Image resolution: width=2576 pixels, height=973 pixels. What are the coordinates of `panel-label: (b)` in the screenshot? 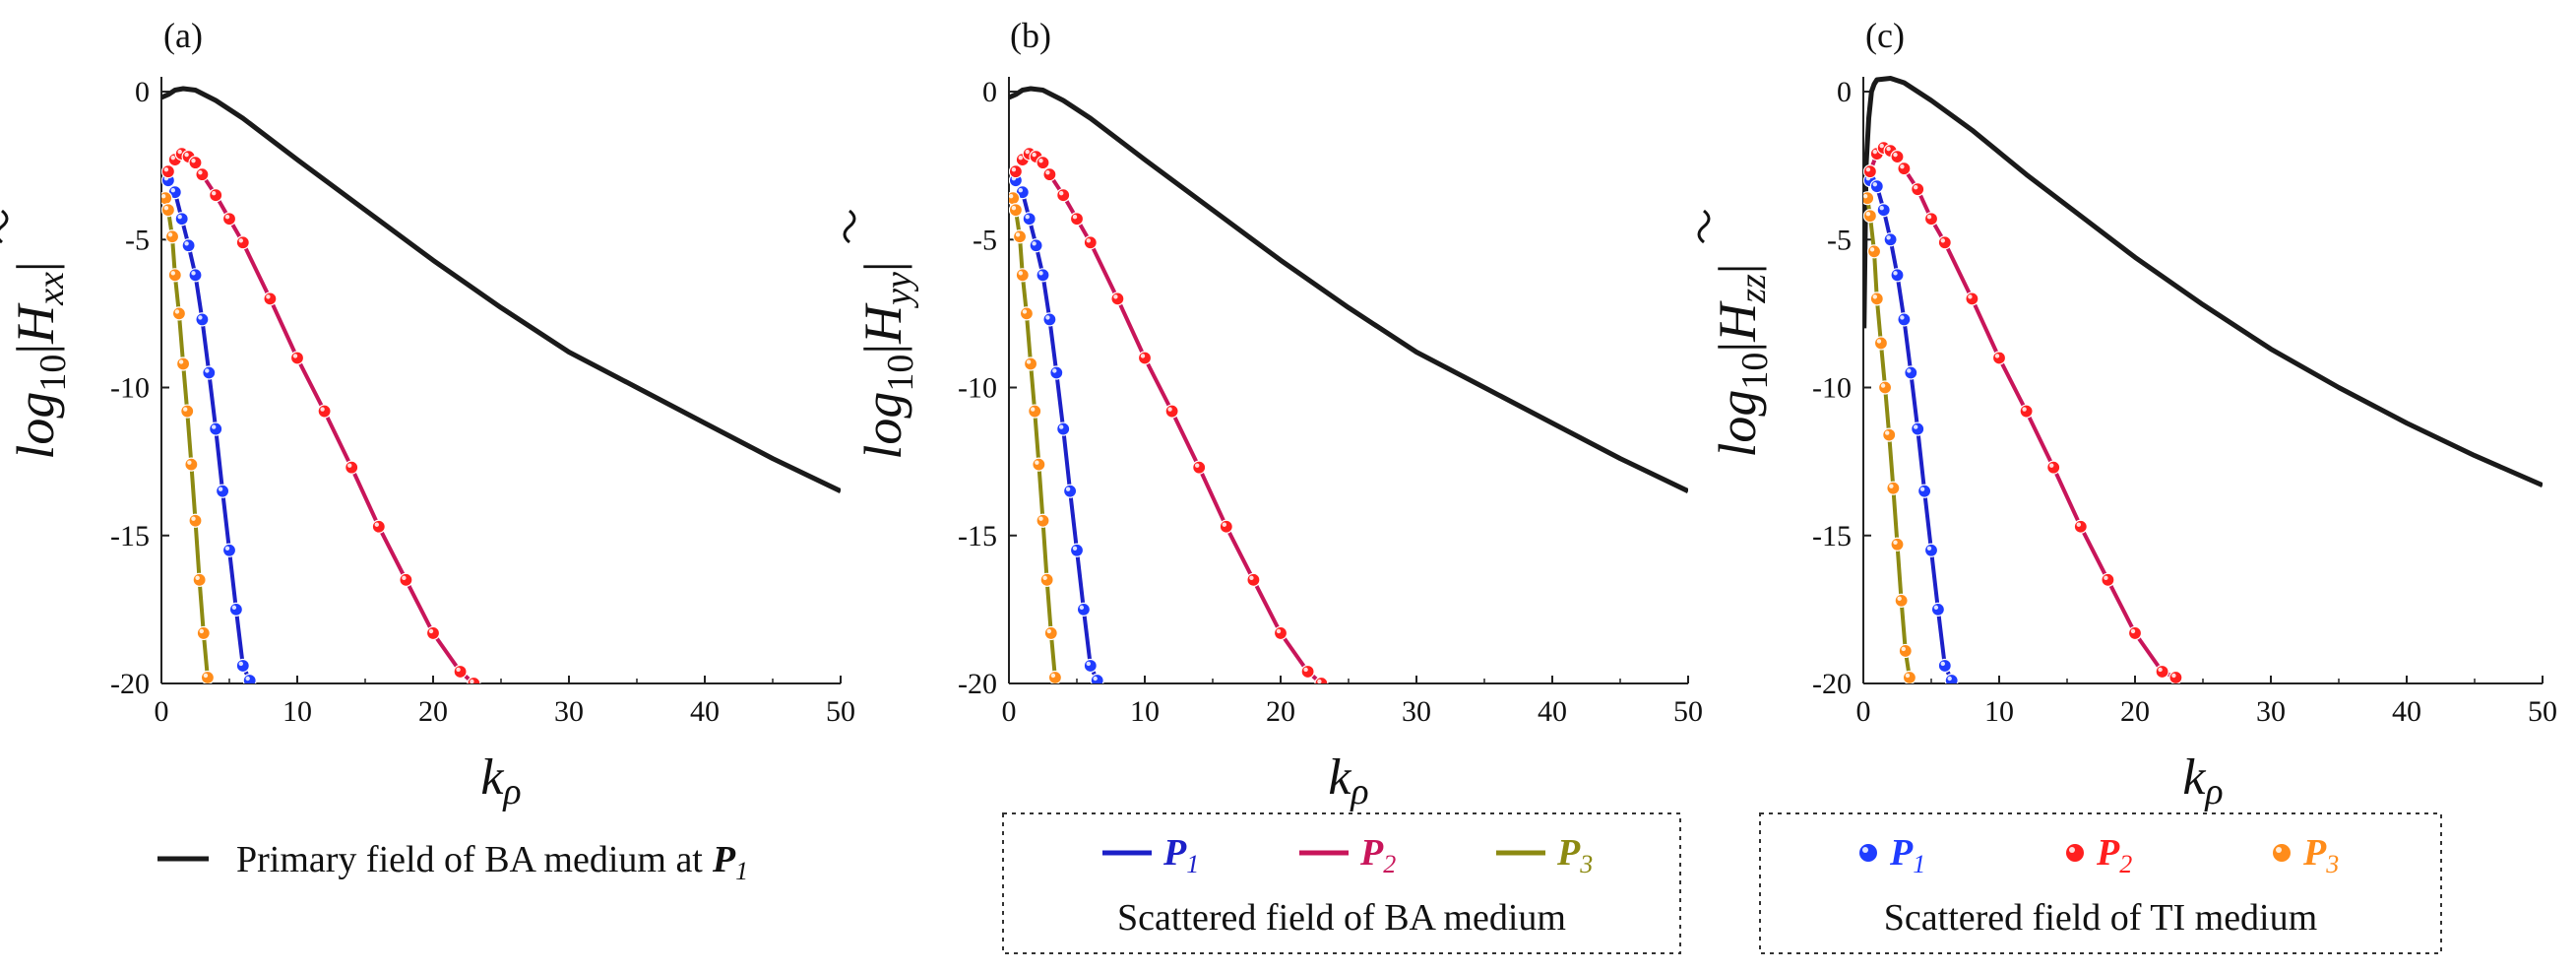 It's located at (1030, 35).